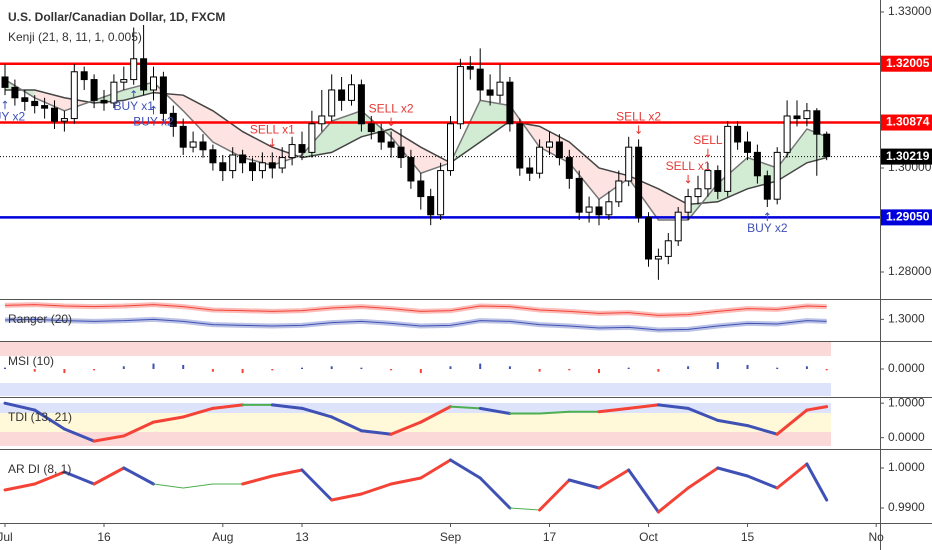  Describe the element at coordinates (748, 537) in the screenshot. I see `x-tick-label: 15` at that location.